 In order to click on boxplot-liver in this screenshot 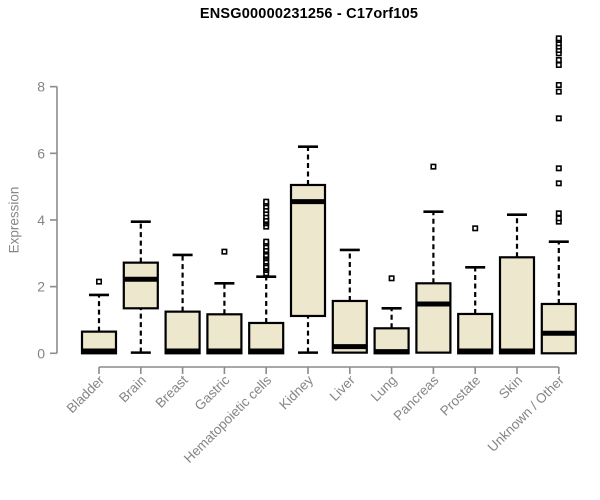, I will do `click(349, 301)`.